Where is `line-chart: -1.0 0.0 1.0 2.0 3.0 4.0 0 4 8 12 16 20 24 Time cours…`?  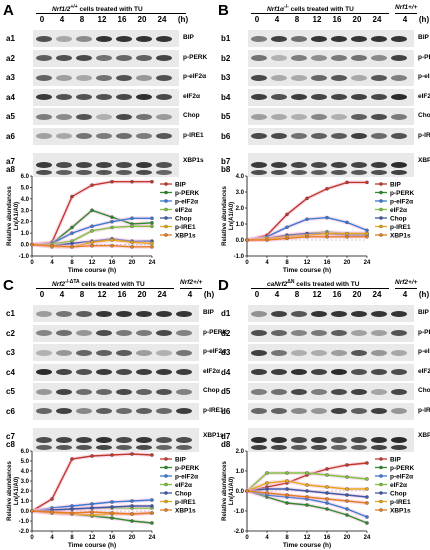
line-chart: -1.0 0.0 1.0 2.0 3.0 4.0 0 4 8 12 16 20 24 Time cours… is located at coordinates (318, 224).